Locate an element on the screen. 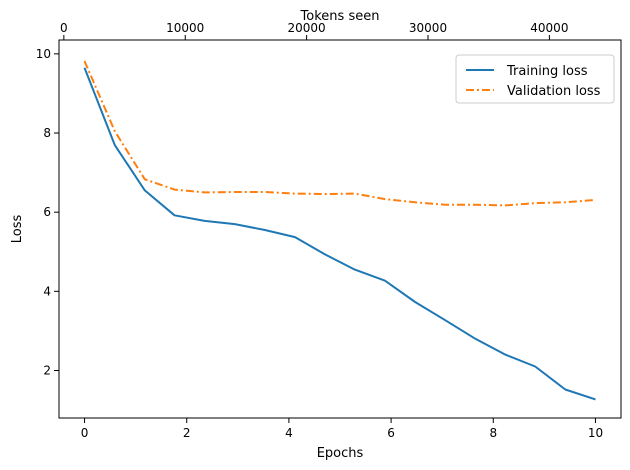 Image resolution: width=630 pixels, height=470 pixels. x-tick-label: 8 is located at coordinates (493, 433).